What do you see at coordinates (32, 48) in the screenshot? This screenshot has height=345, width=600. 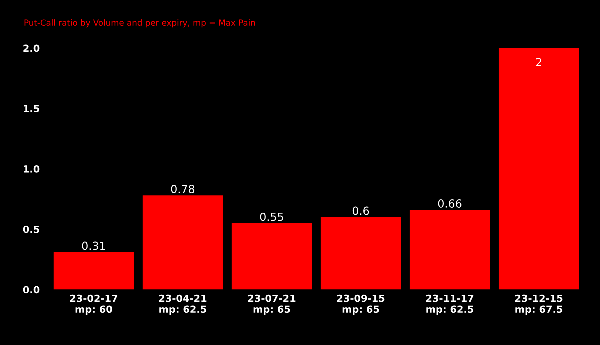 I see `y-tick-label: 2.0` at bounding box center [32, 48].